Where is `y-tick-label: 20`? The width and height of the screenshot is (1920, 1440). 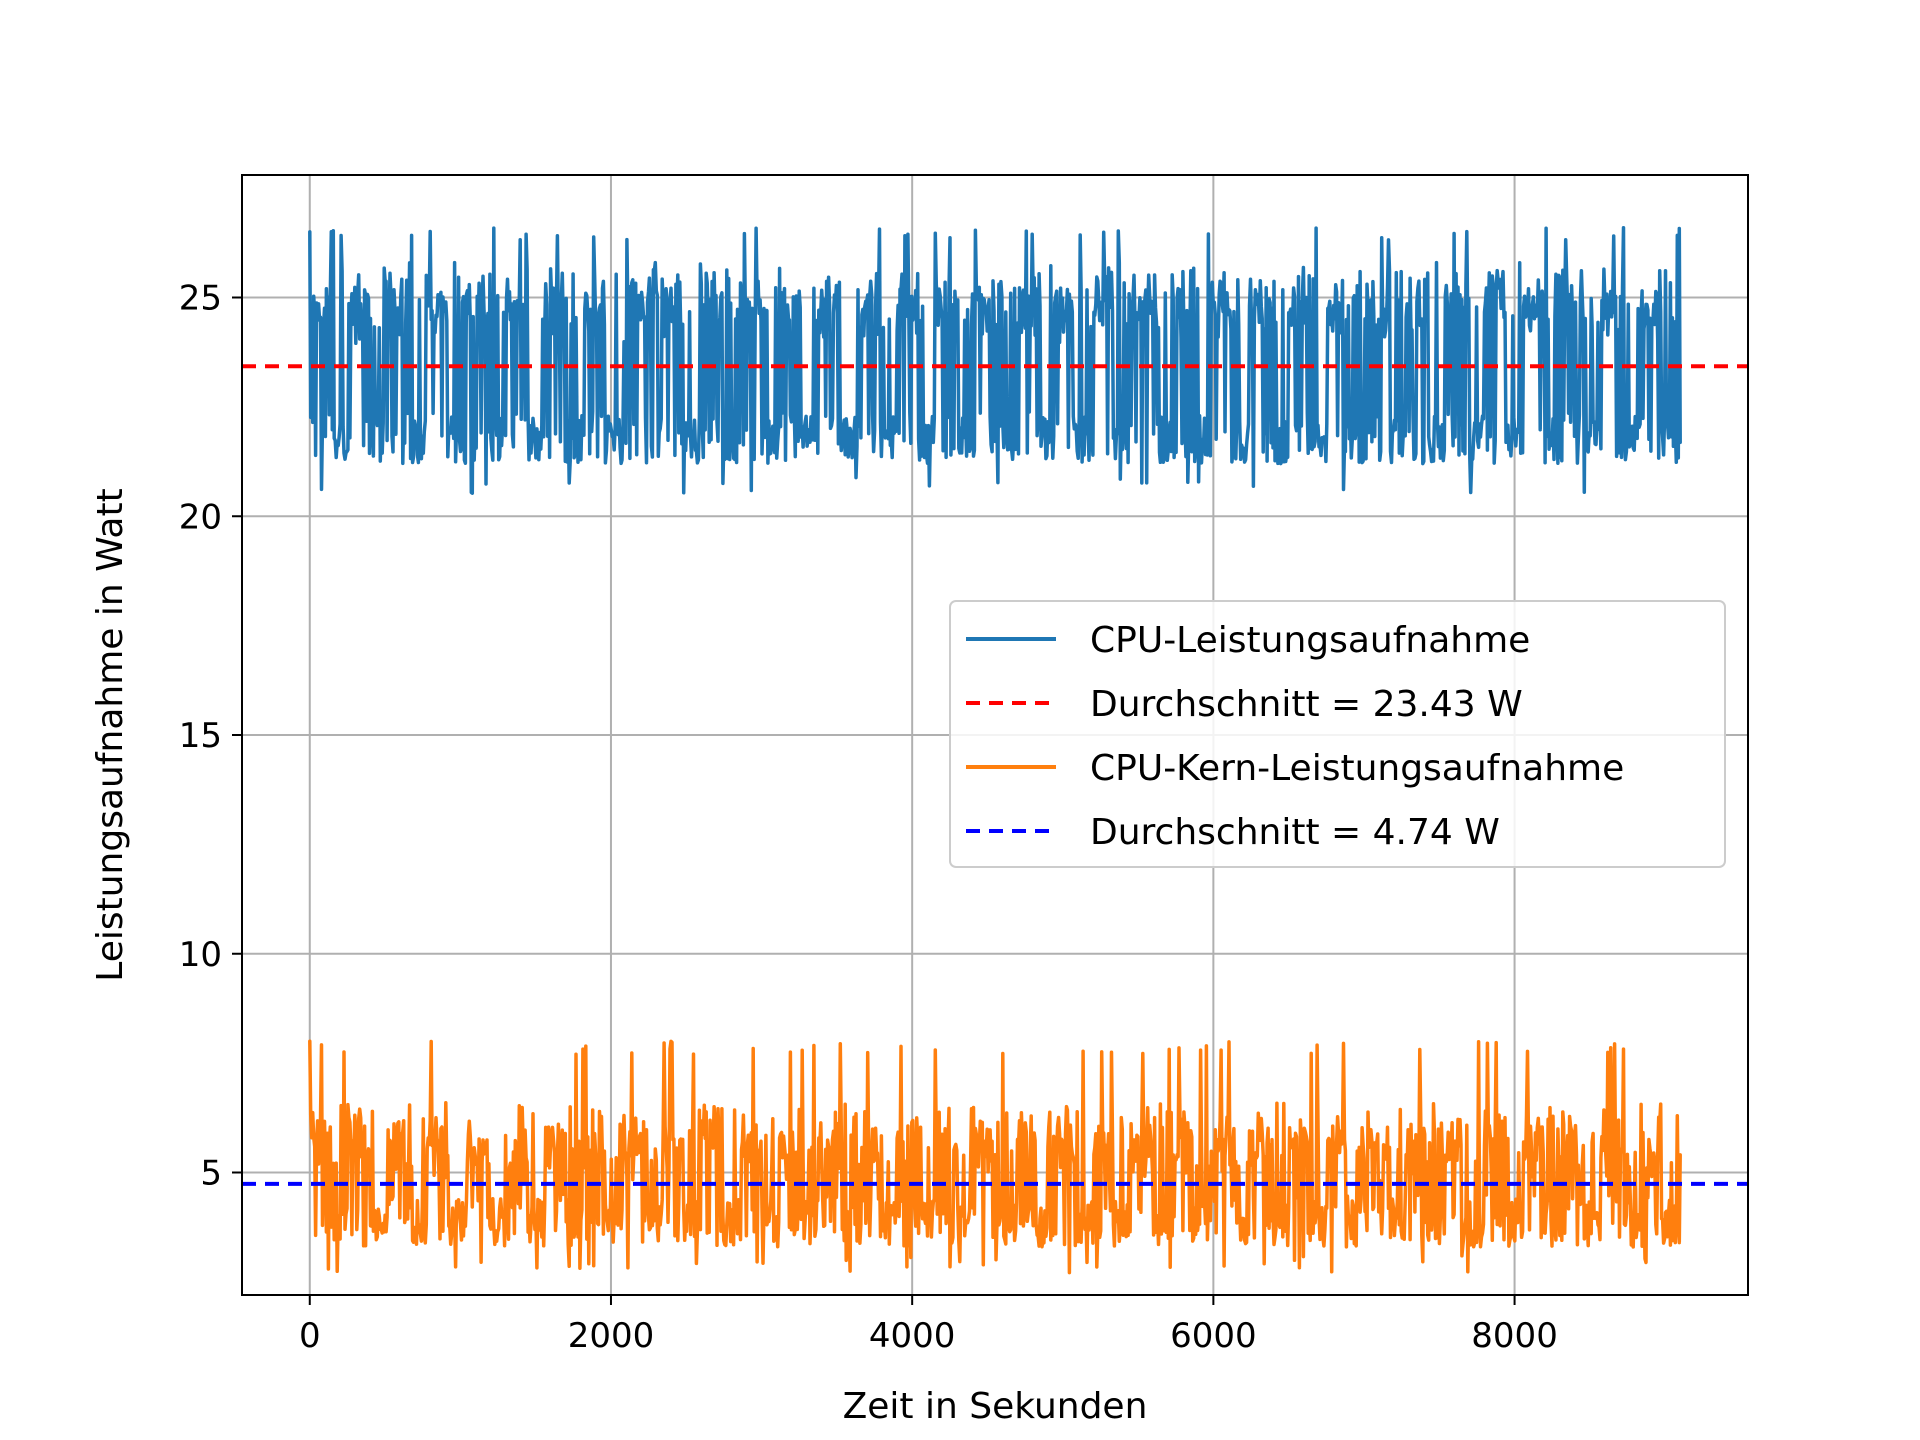
y-tick-label: 20 is located at coordinates (200, 517).